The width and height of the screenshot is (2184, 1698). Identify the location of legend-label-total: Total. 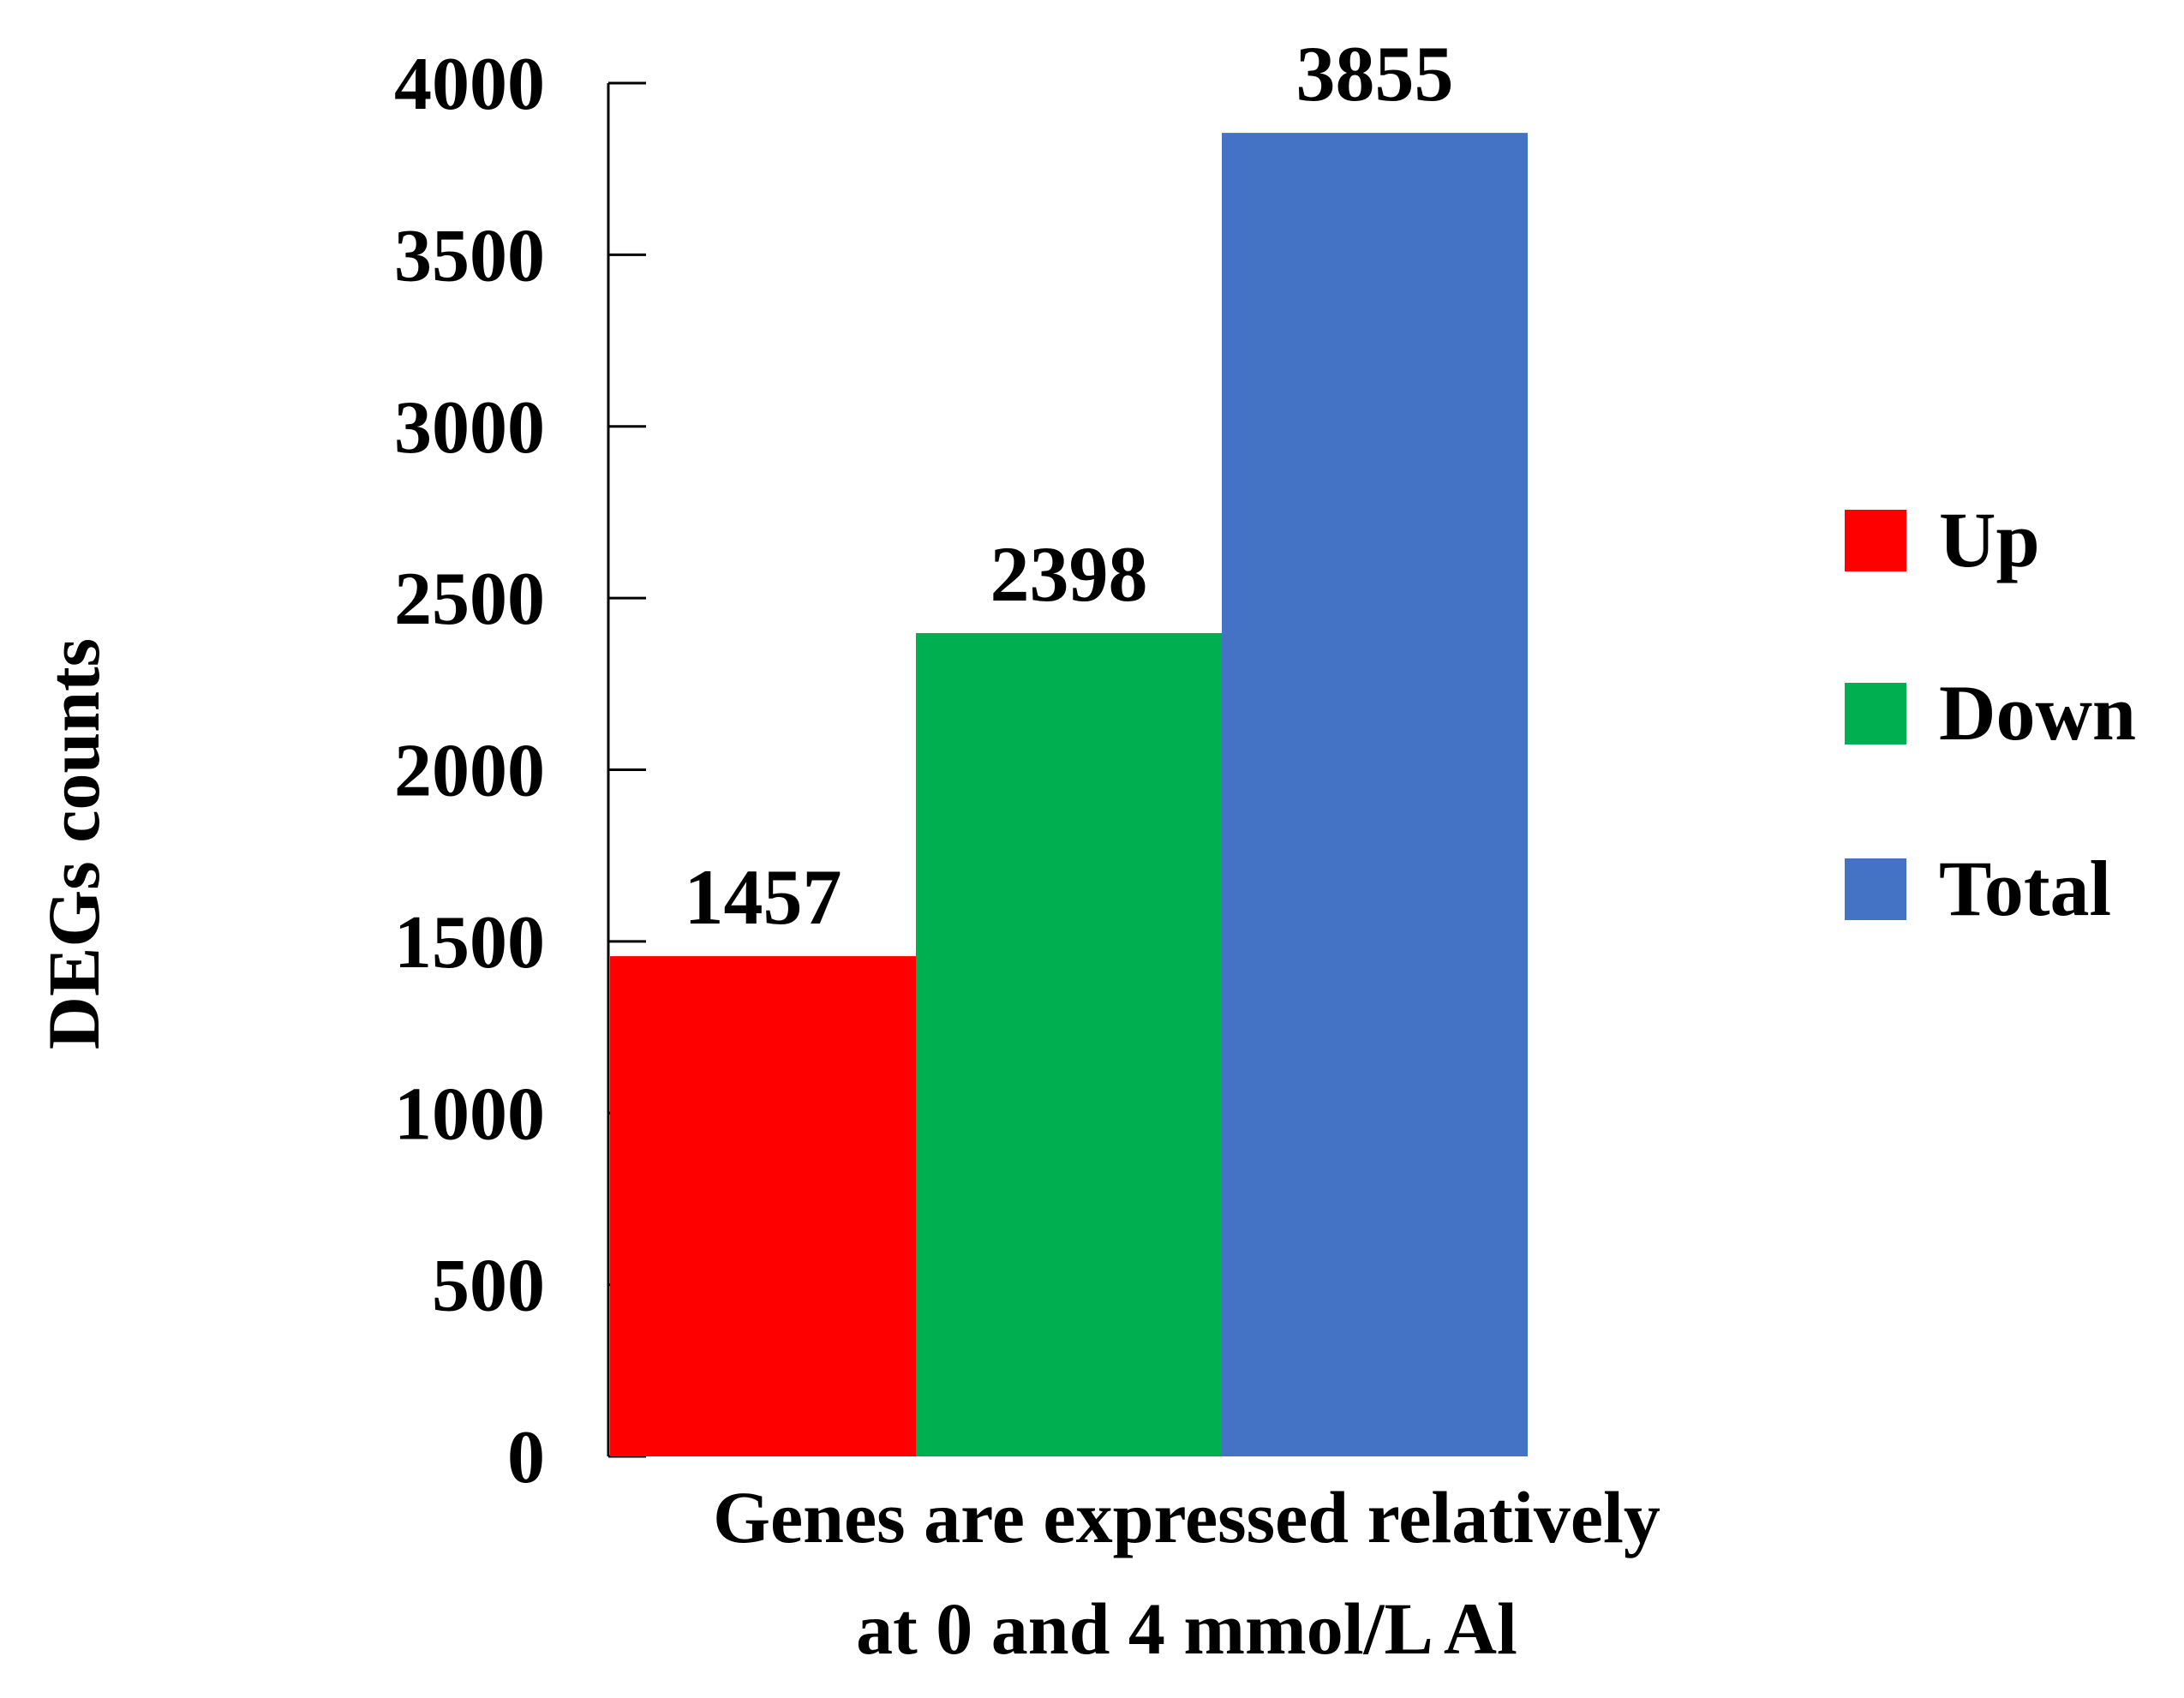
(2025, 889).